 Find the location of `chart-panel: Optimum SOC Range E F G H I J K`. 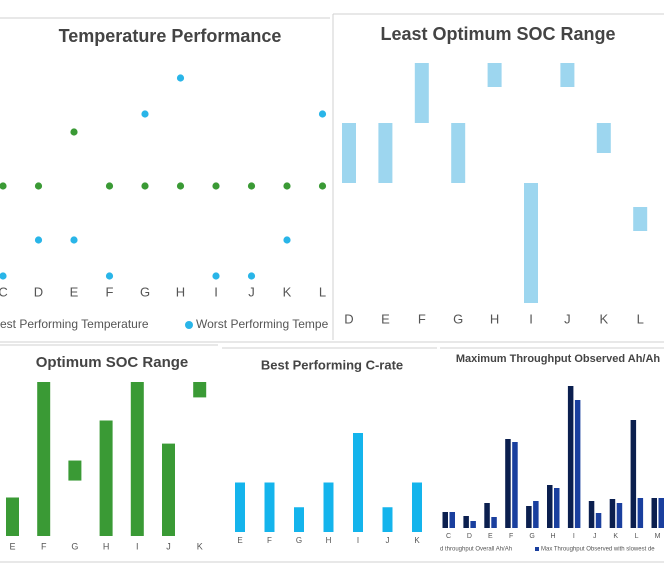

chart-panel: Optimum SOC Range E F G H I J K is located at coordinates (106, 452).